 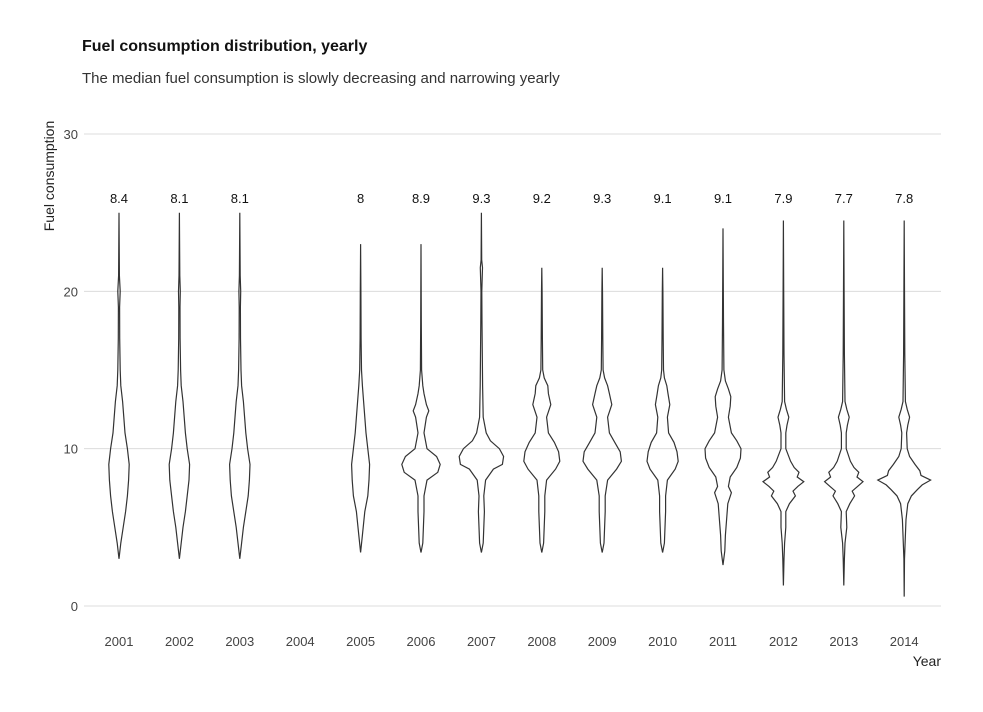 I want to click on x-tick-label: 2013, so click(x=843, y=641).